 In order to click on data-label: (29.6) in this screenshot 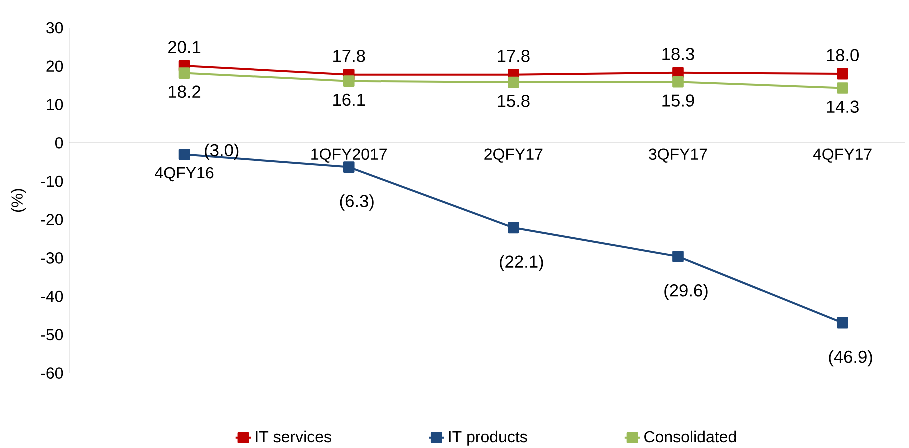, I will do `click(686, 292)`.